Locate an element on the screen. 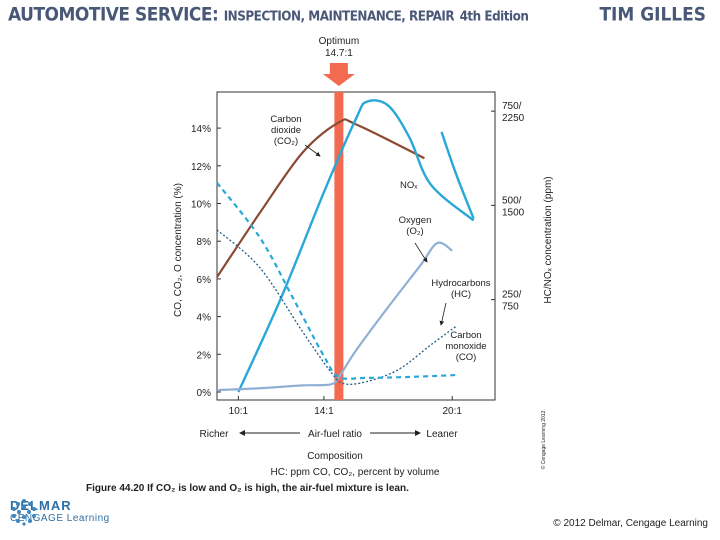  y-right-tick-label-top: 250/ is located at coordinates (512, 295).